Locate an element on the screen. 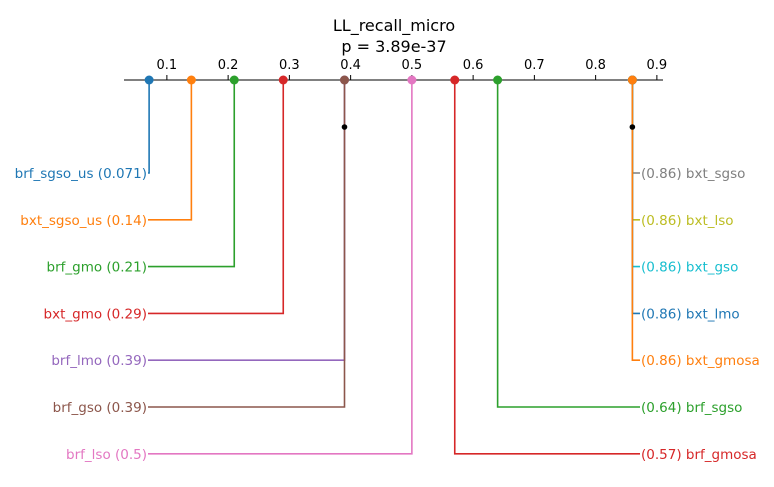 This screenshot has width=774, height=487. tick-label: 0.4 is located at coordinates (350, 65).